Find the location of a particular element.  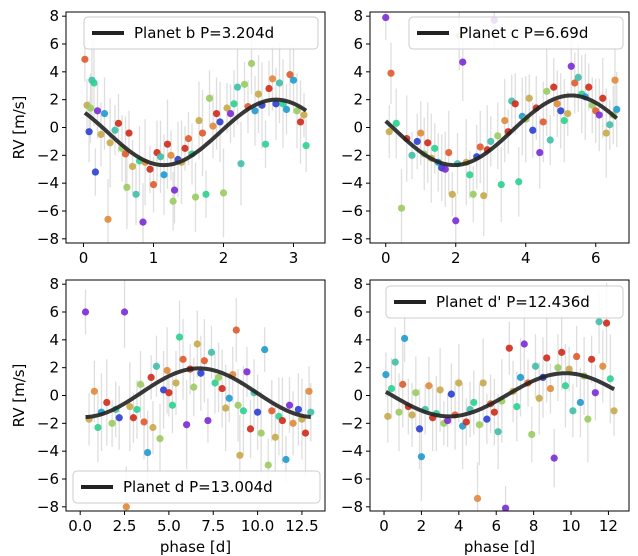

x-tick-label: 0.0 is located at coordinates (80, 526).